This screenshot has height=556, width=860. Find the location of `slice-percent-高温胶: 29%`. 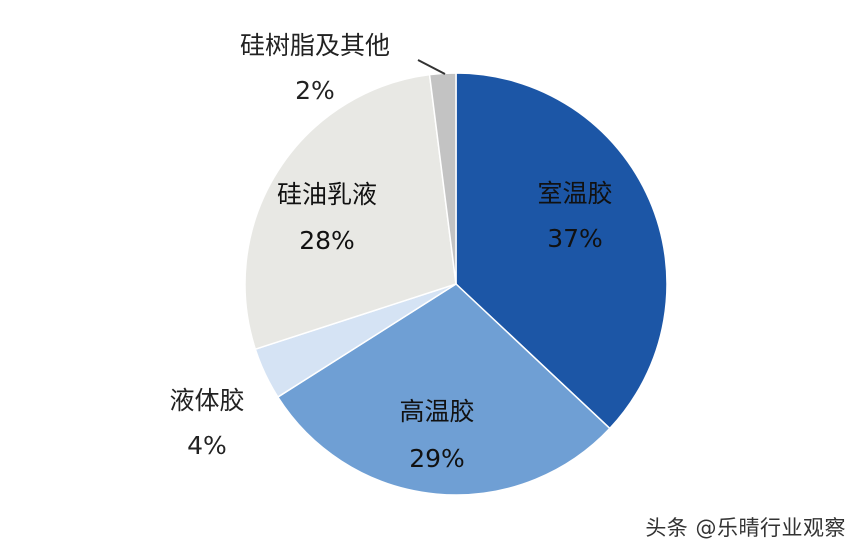

slice-percent-高温胶: 29% is located at coordinates (437, 458).